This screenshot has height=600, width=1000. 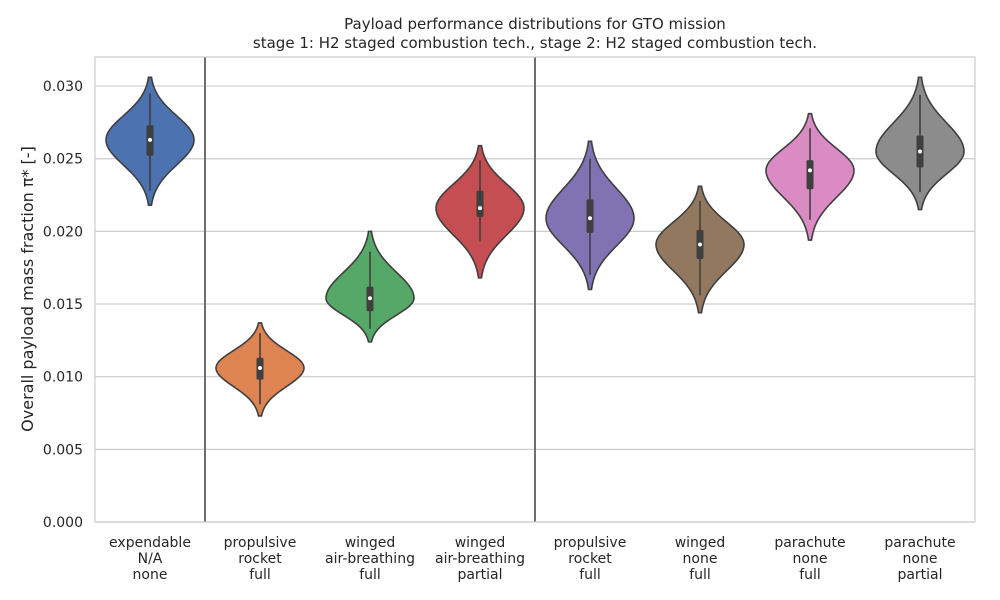 I want to click on x-tick-label-line: N/A, so click(x=150, y=559).